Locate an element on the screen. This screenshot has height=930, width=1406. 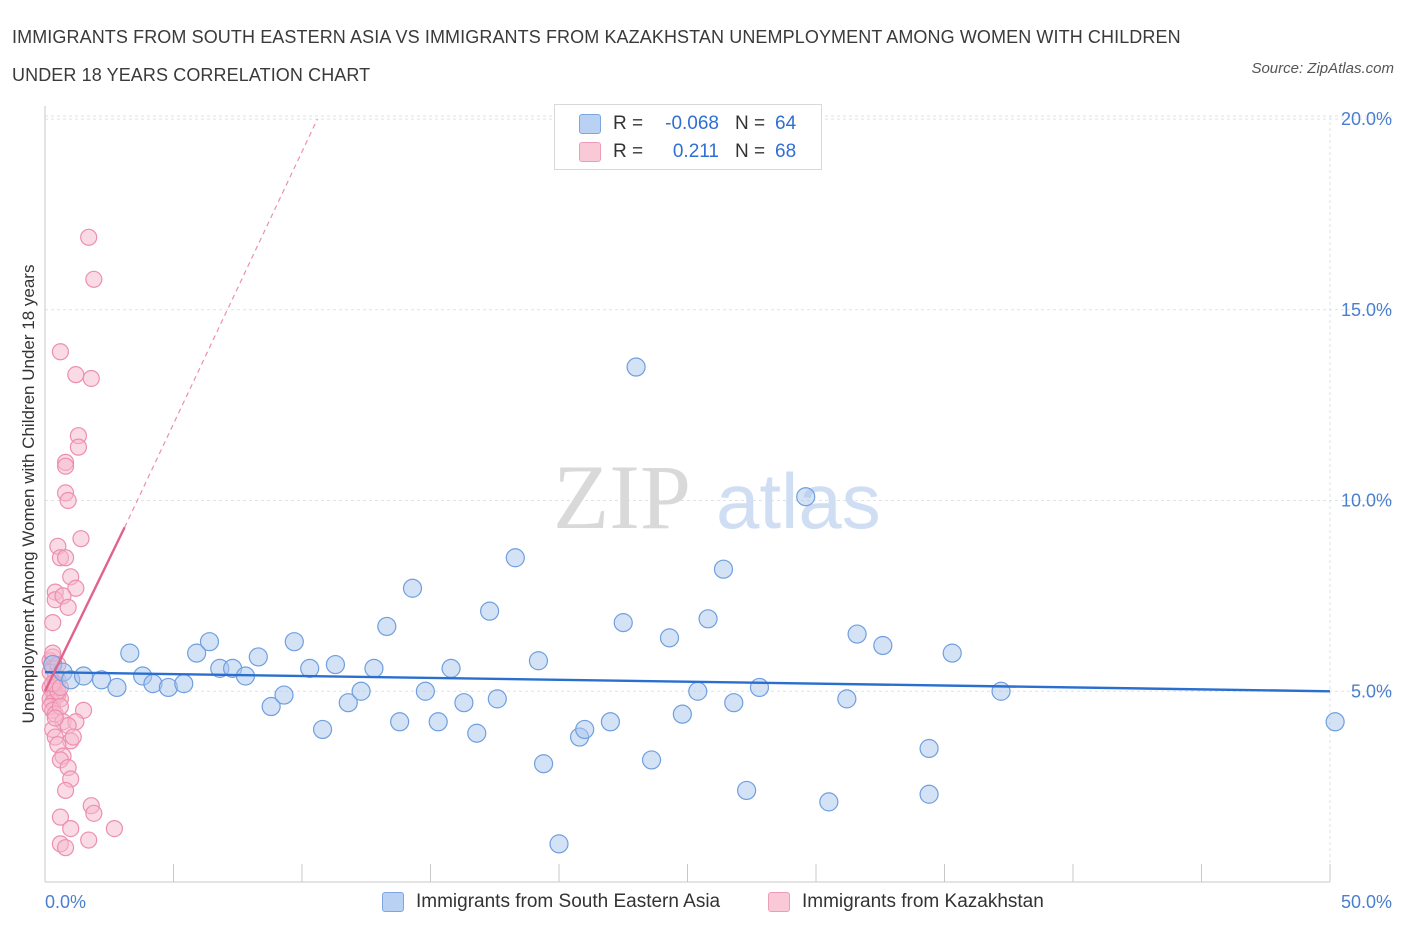
legend-n-value: 68 is located at coordinates (786, 151).